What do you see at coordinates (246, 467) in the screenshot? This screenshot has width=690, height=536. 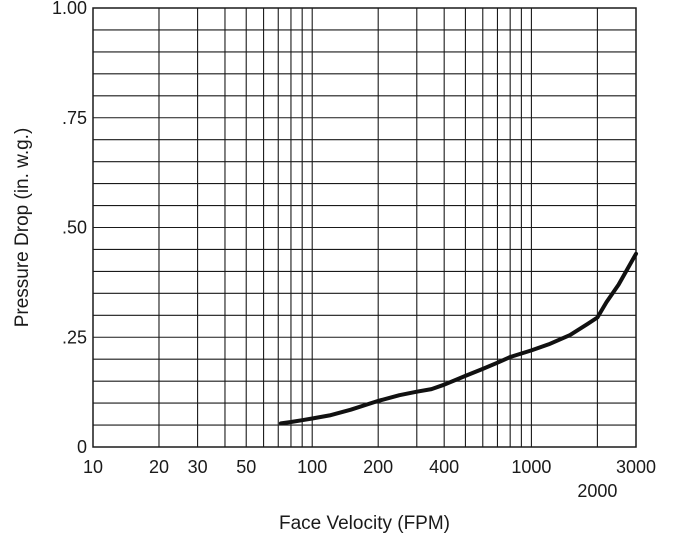 I see `x-tick-label: 50` at bounding box center [246, 467].